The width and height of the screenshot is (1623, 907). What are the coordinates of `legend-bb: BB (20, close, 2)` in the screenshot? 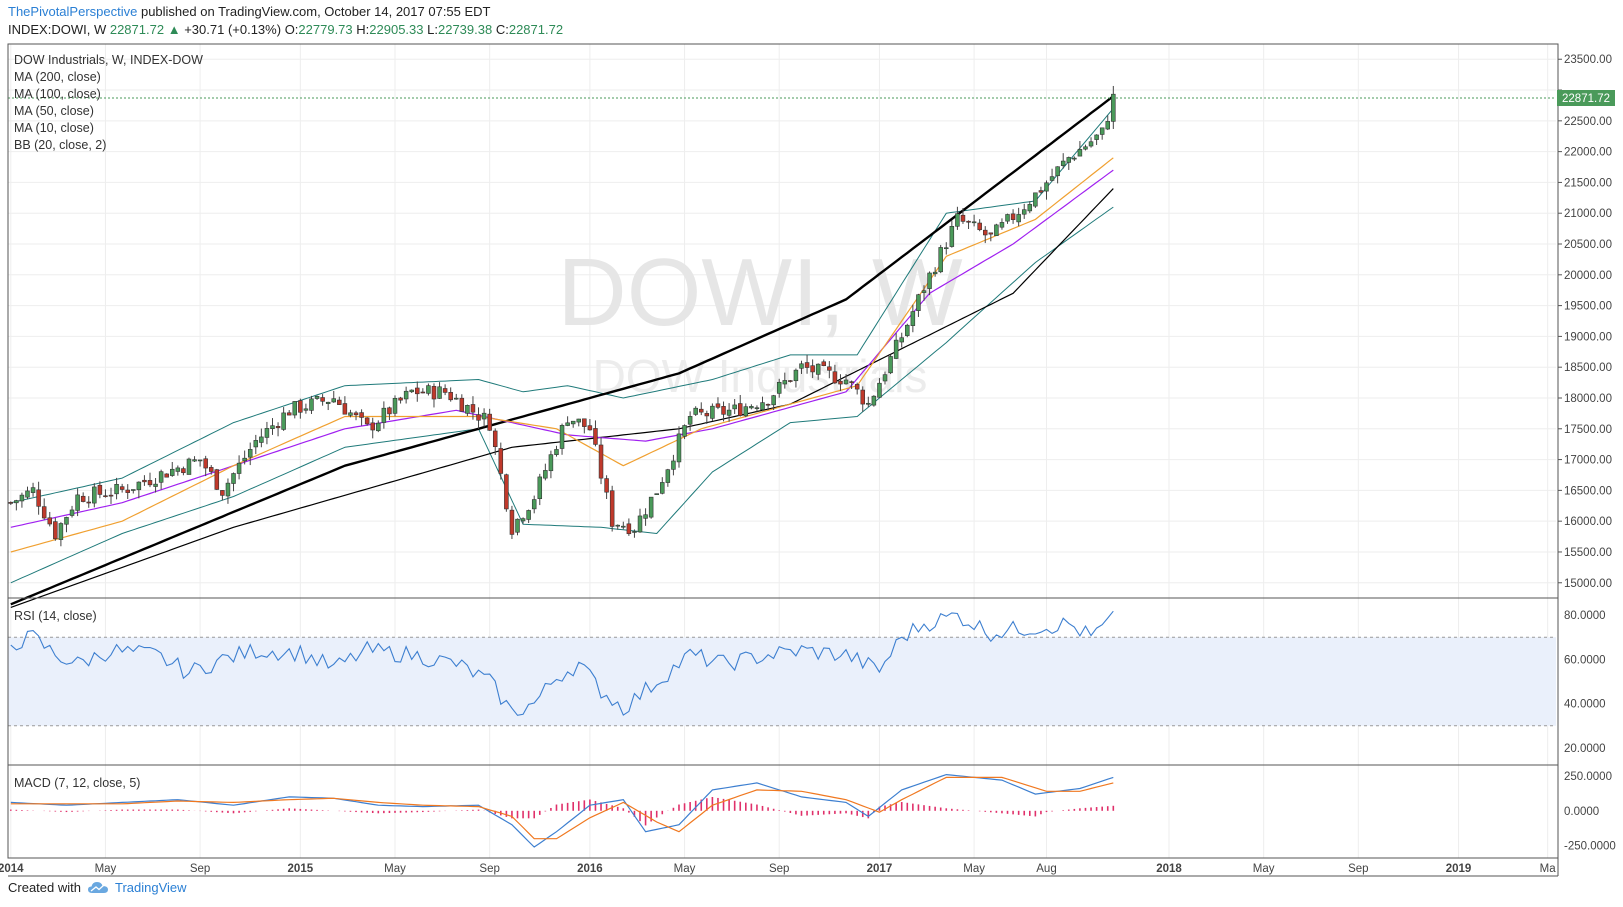 It's located at (60, 145).